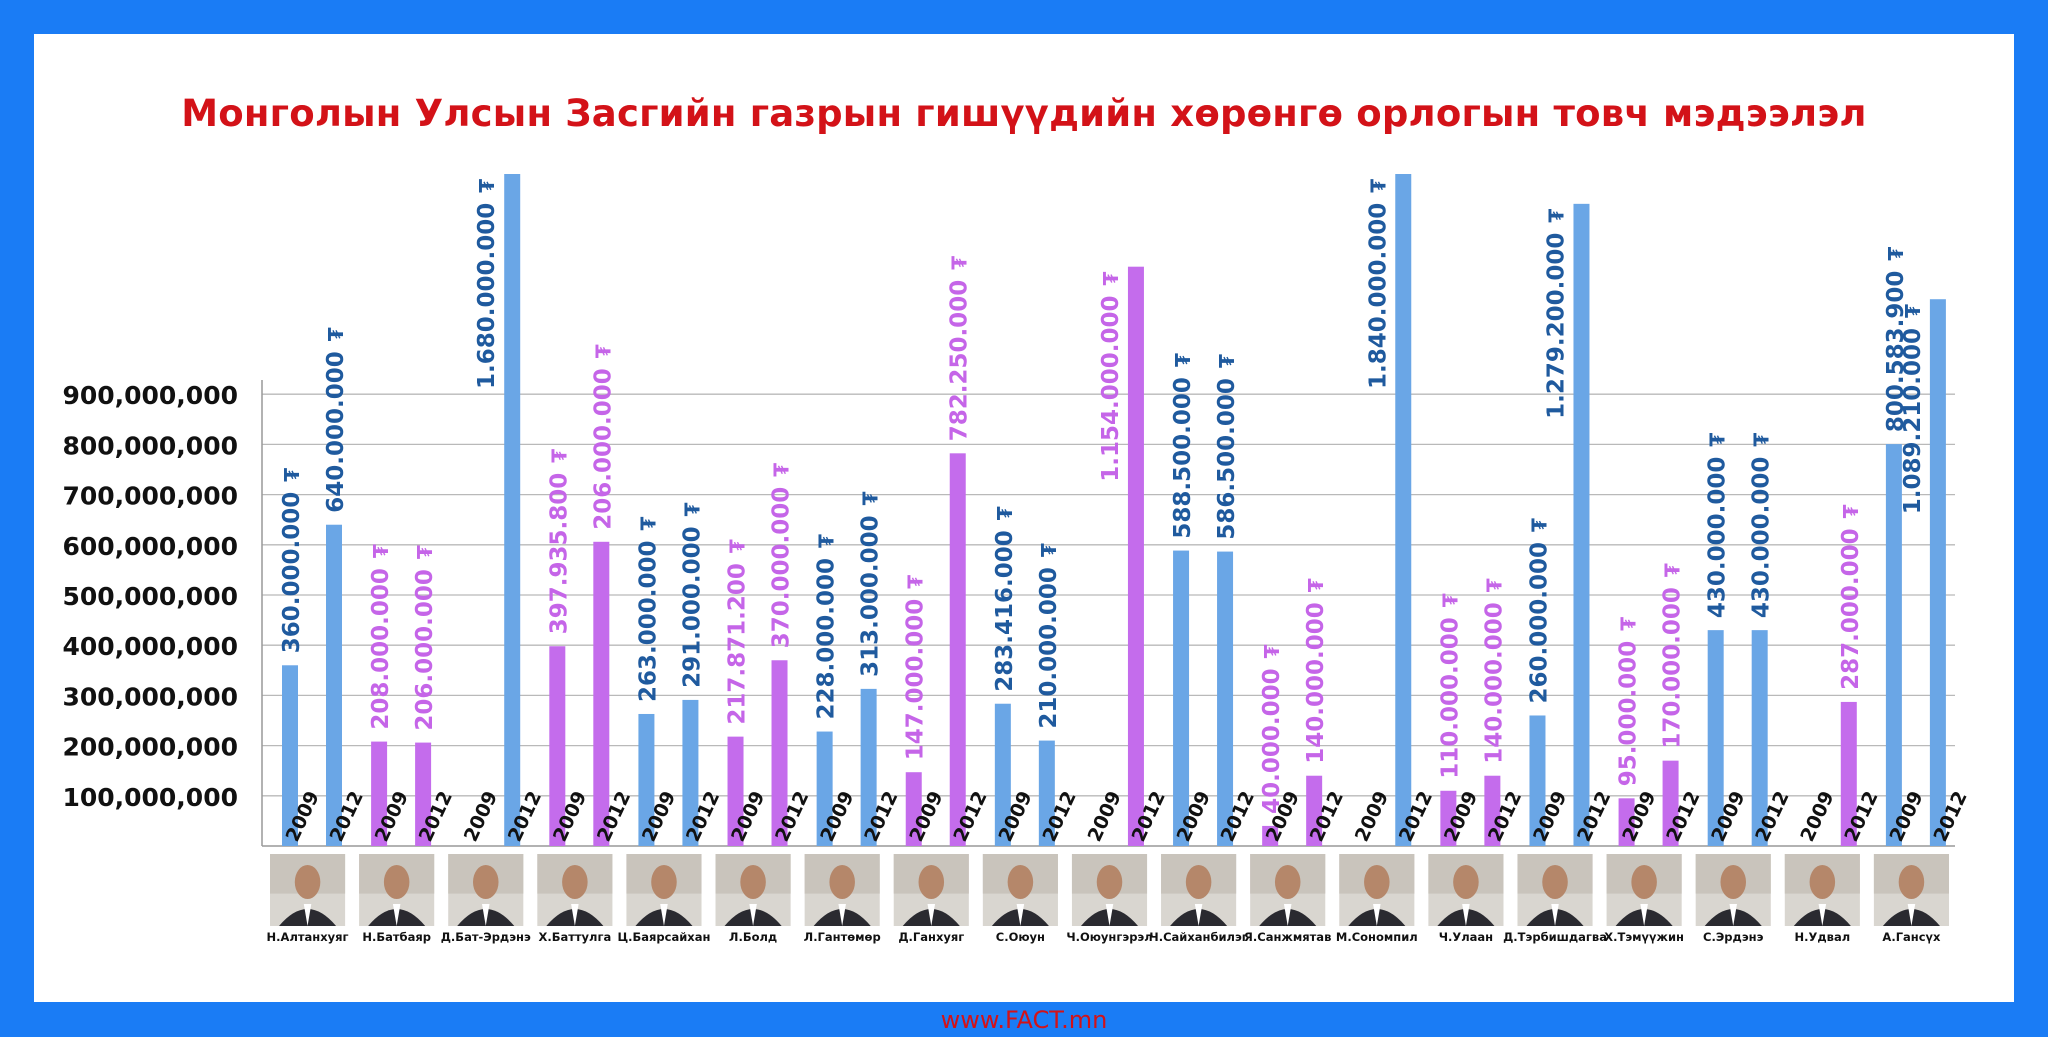  What do you see at coordinates (1913, 421) in the screenshot?
I see `value-label: 1.089.210.000` at bounding box center [1913, 421].